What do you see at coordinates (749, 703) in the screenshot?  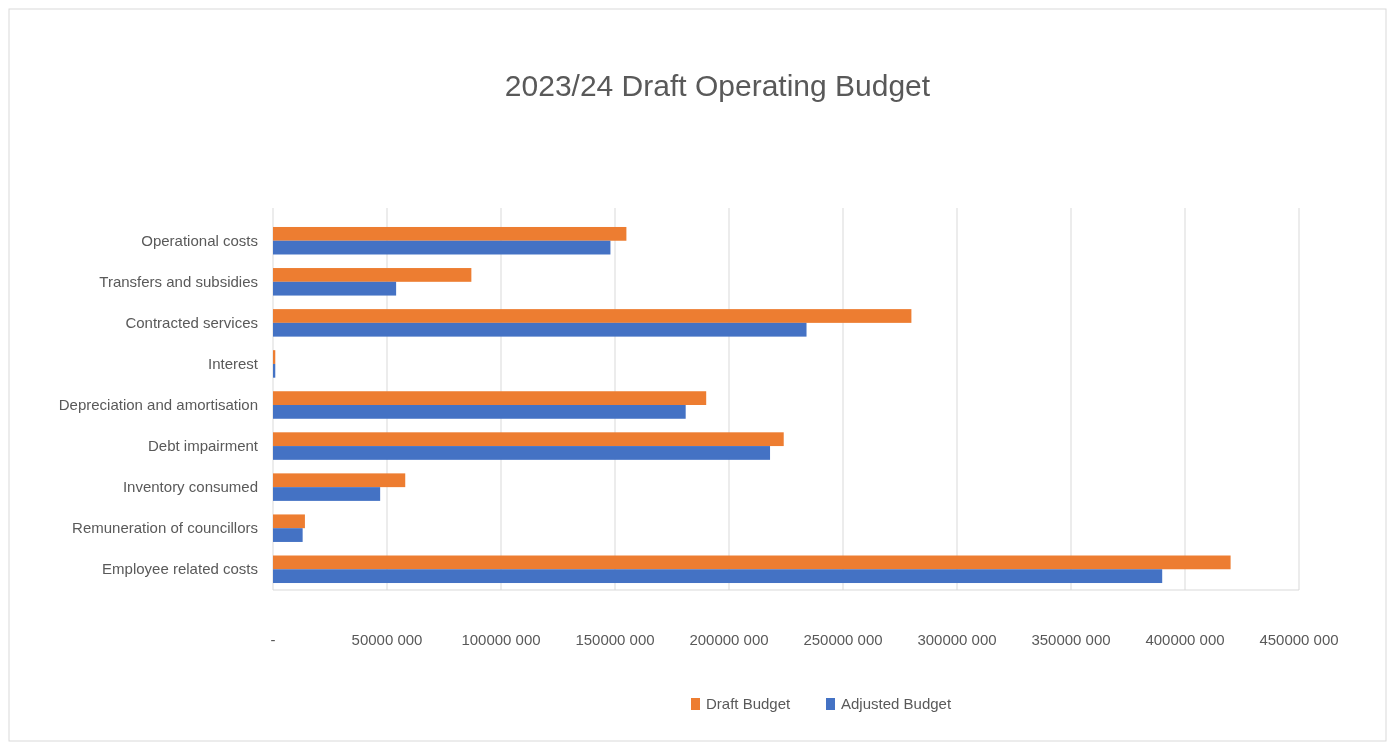 I see `legend-label: Draft Budget` at bounding box center [749, 703].